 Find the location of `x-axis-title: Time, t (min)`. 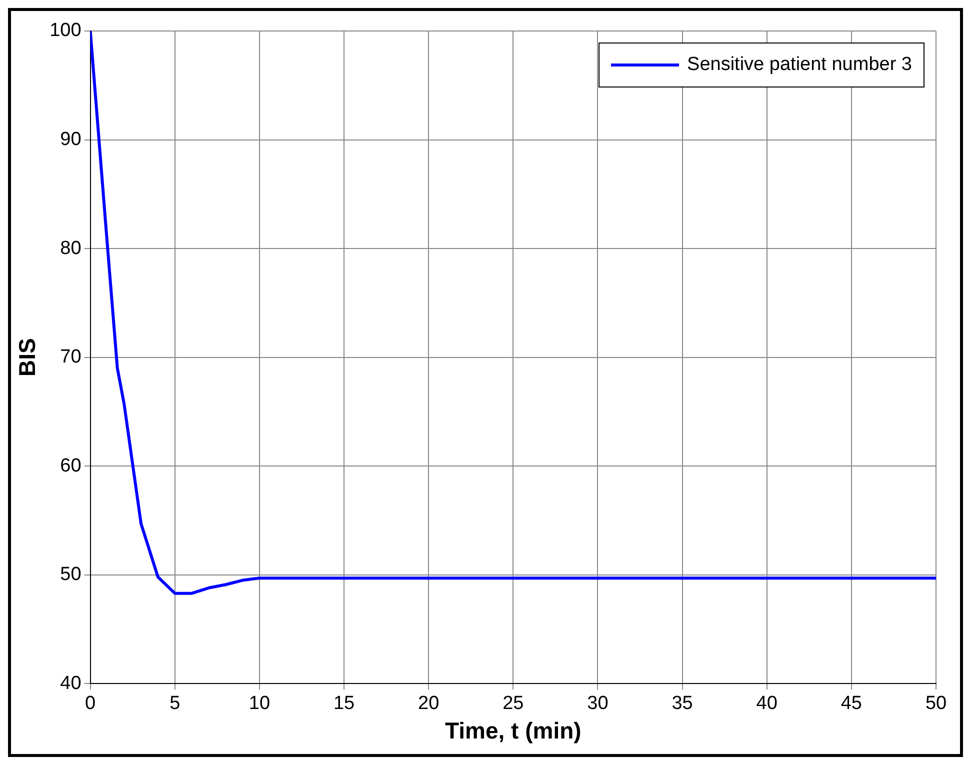

x-axis-title: Time, t (min) is located at coordinates (513, 731).